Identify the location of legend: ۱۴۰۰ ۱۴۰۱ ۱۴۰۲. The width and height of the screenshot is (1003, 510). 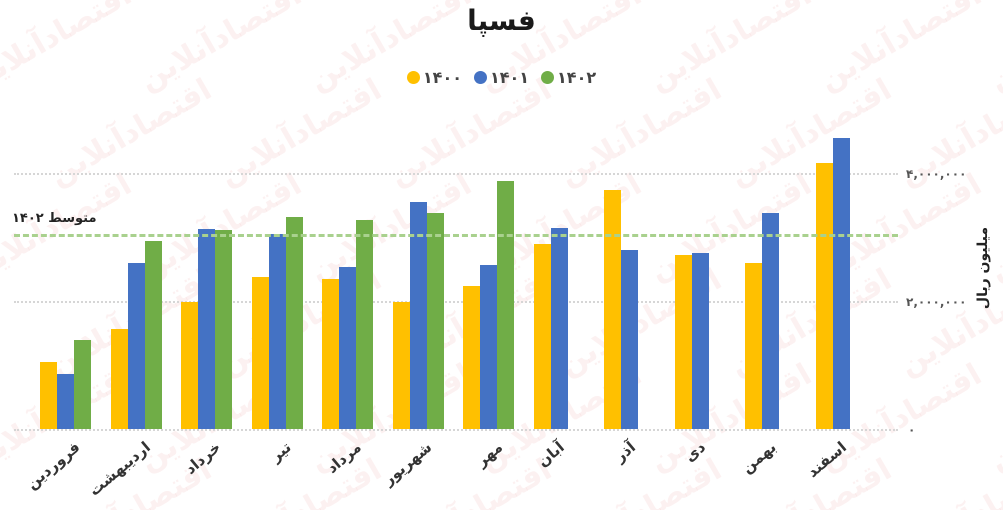
(501, 77).